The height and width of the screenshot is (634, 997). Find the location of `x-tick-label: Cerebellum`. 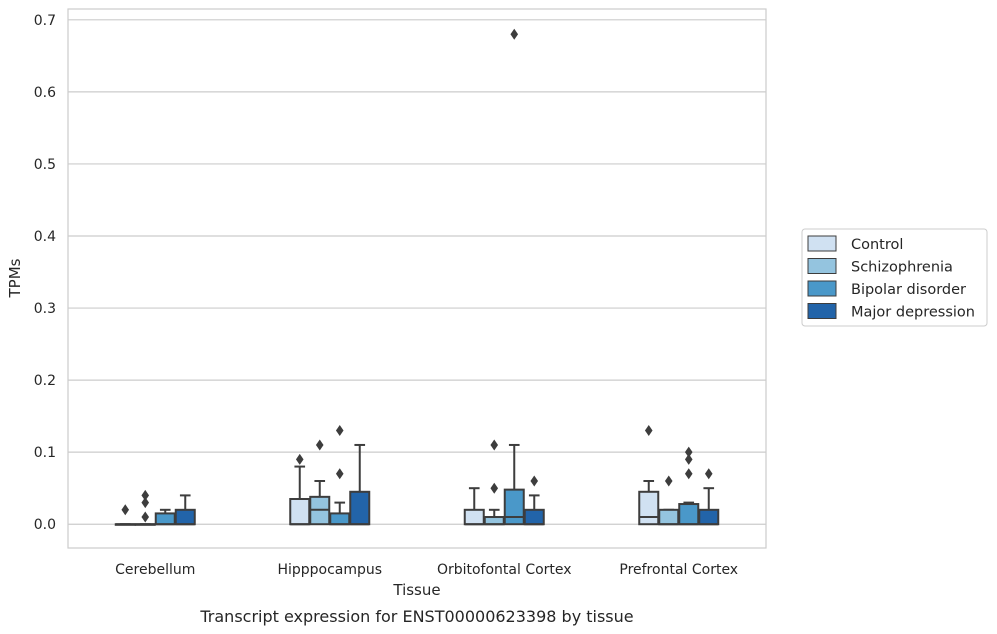

x-tick-label: Cerebellum is located at coordinates (155, 570).